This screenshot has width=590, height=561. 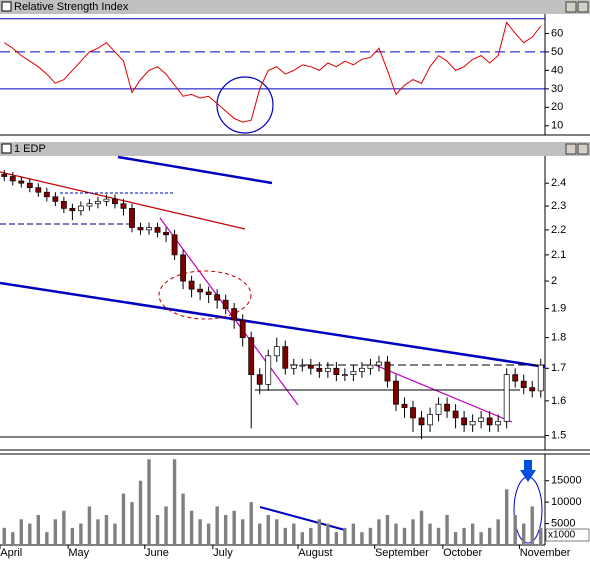 What do you see at coordinates (557, 89) in the screenshot?
I see `y-tick-label: 30` at bounding box center [557, 89].